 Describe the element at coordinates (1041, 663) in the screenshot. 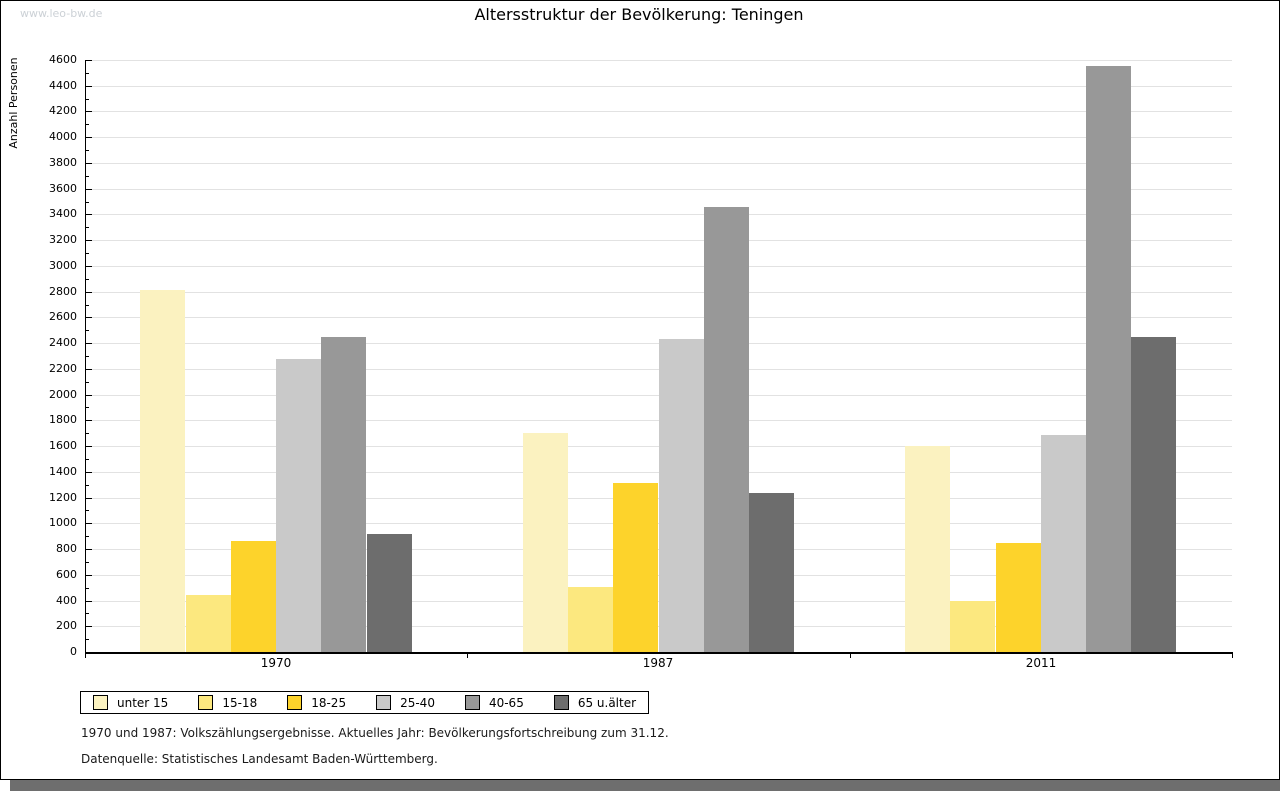

I see `x-category-label-2011: 2011` at that location.